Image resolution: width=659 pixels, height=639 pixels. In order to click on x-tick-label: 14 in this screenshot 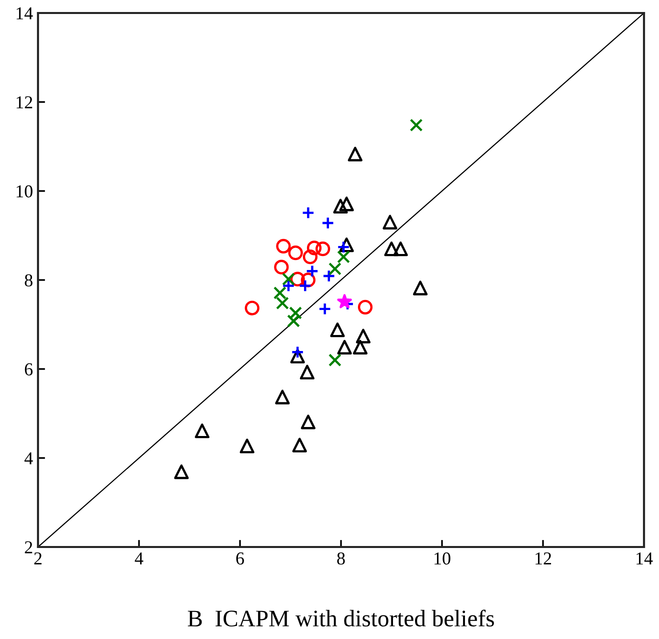, I will do `click(644, 558)`.